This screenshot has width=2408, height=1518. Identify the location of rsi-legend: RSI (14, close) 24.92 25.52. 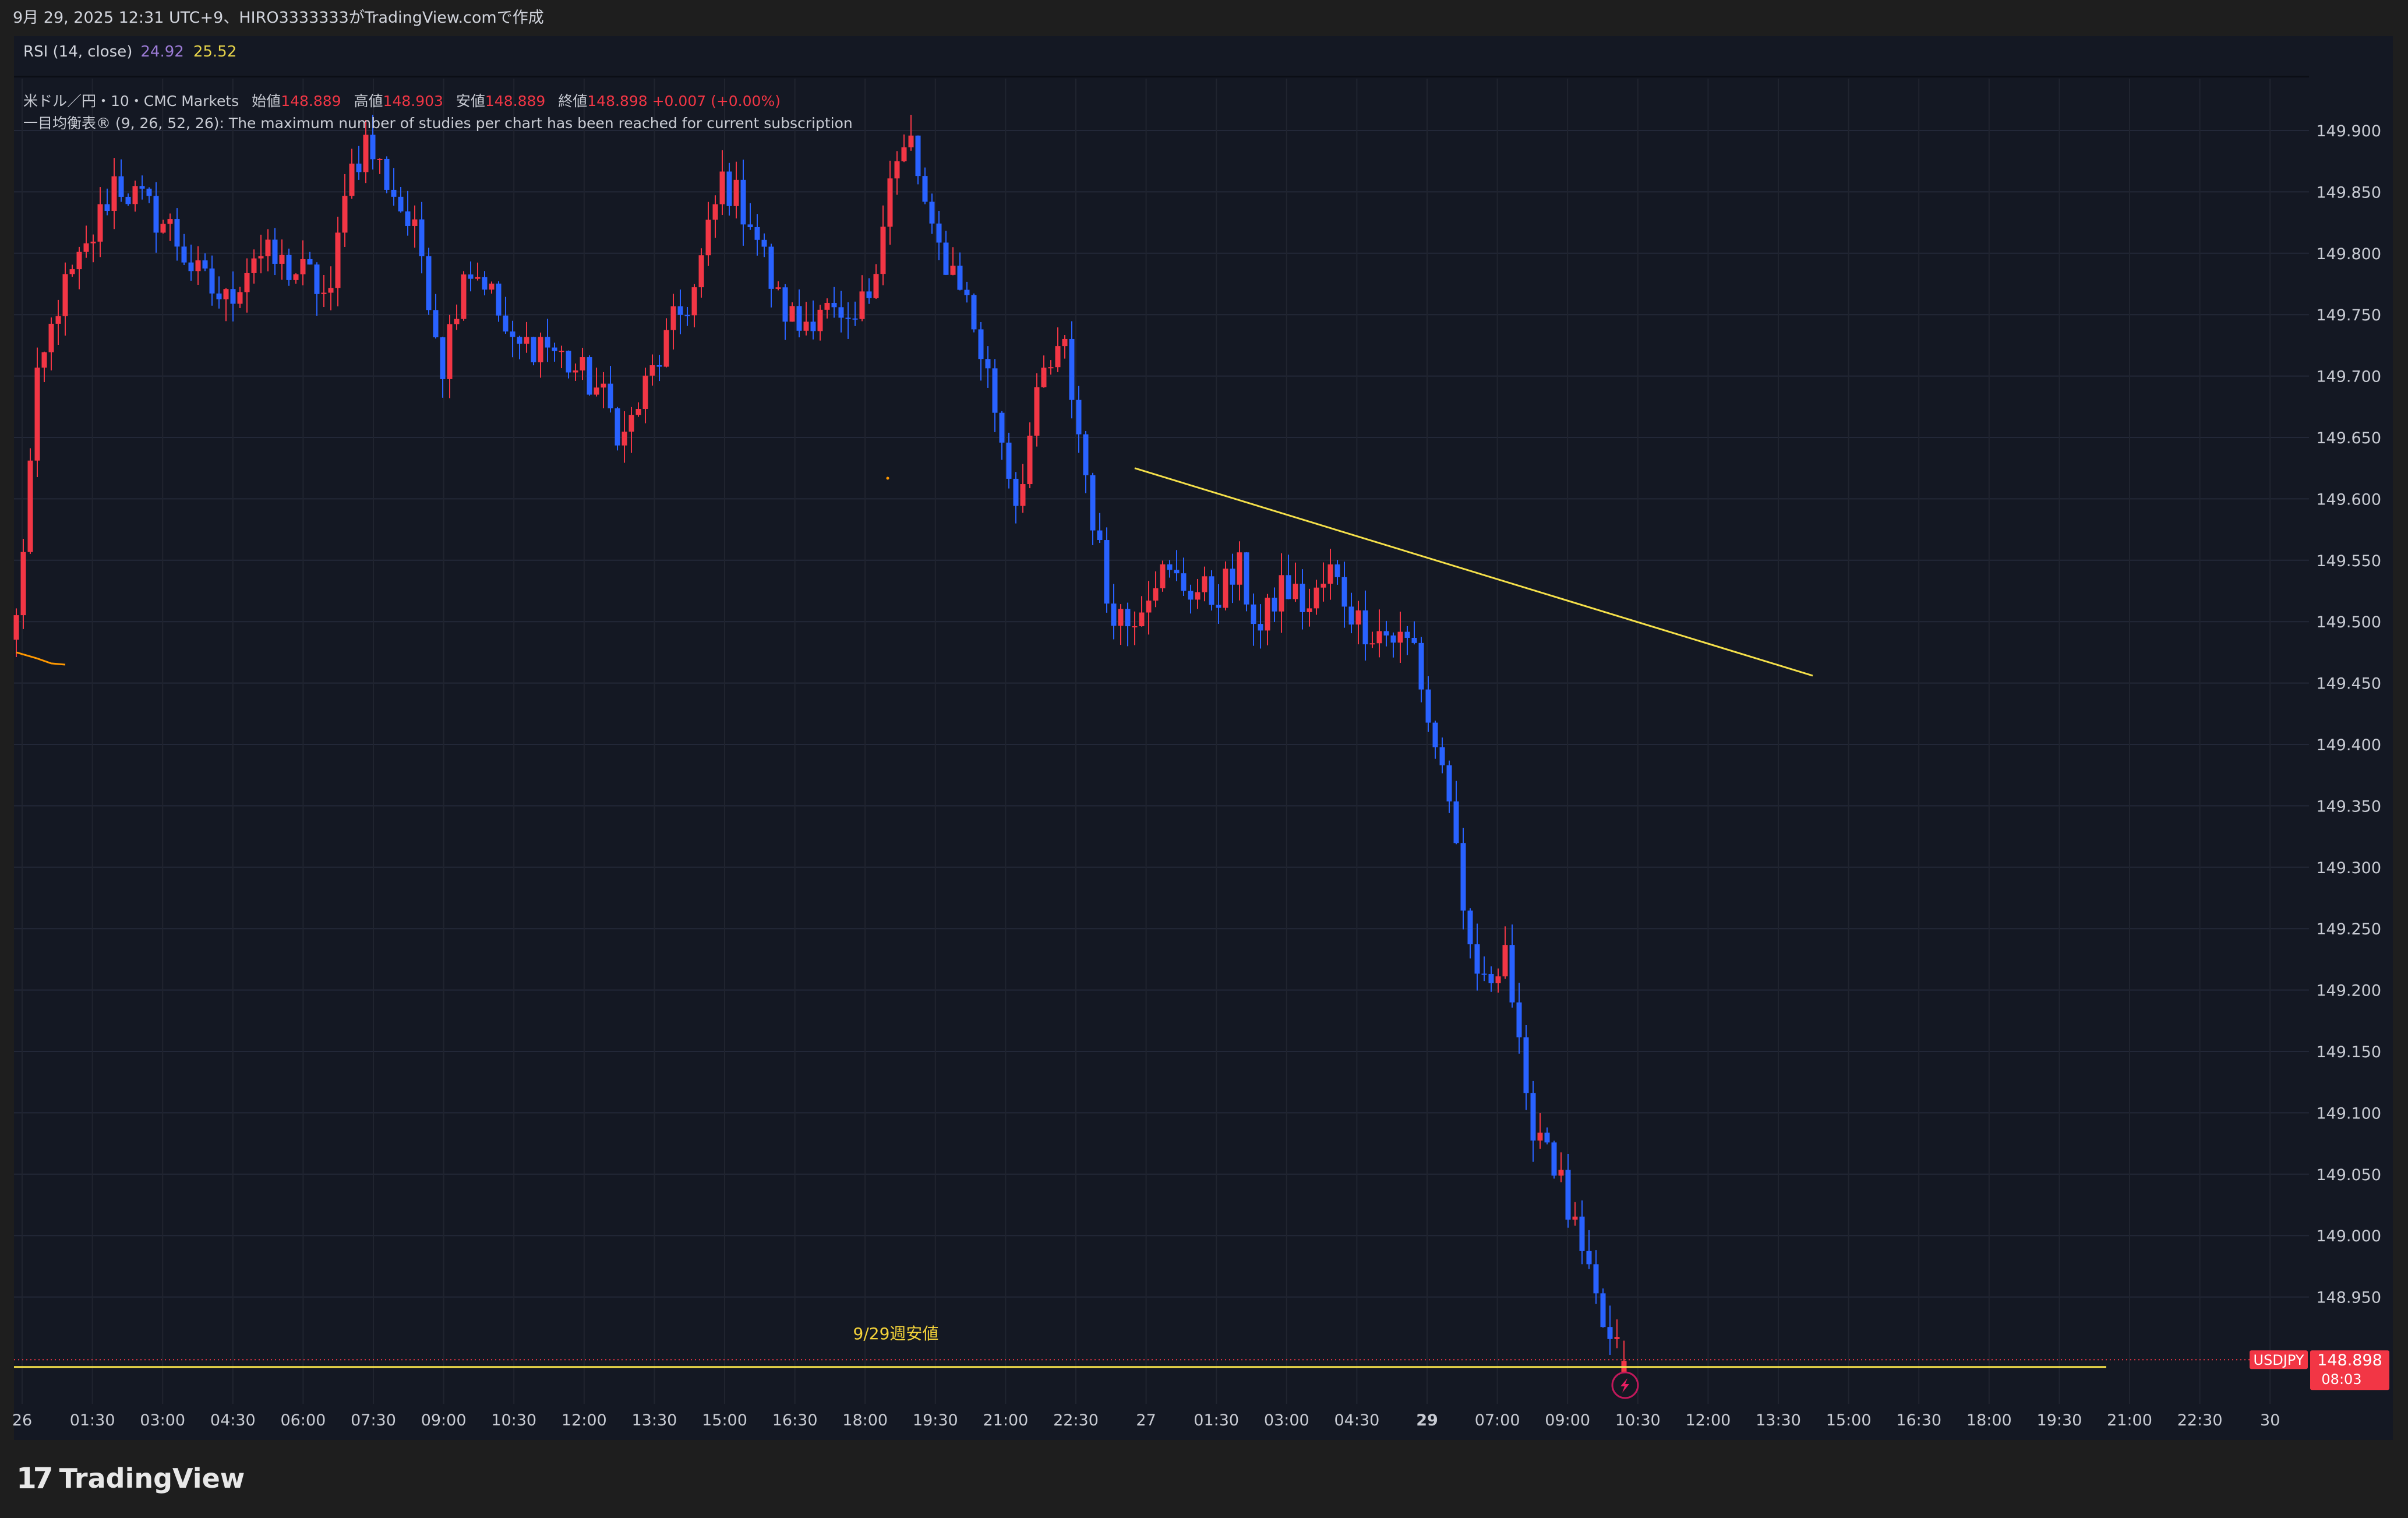
(129, 52).